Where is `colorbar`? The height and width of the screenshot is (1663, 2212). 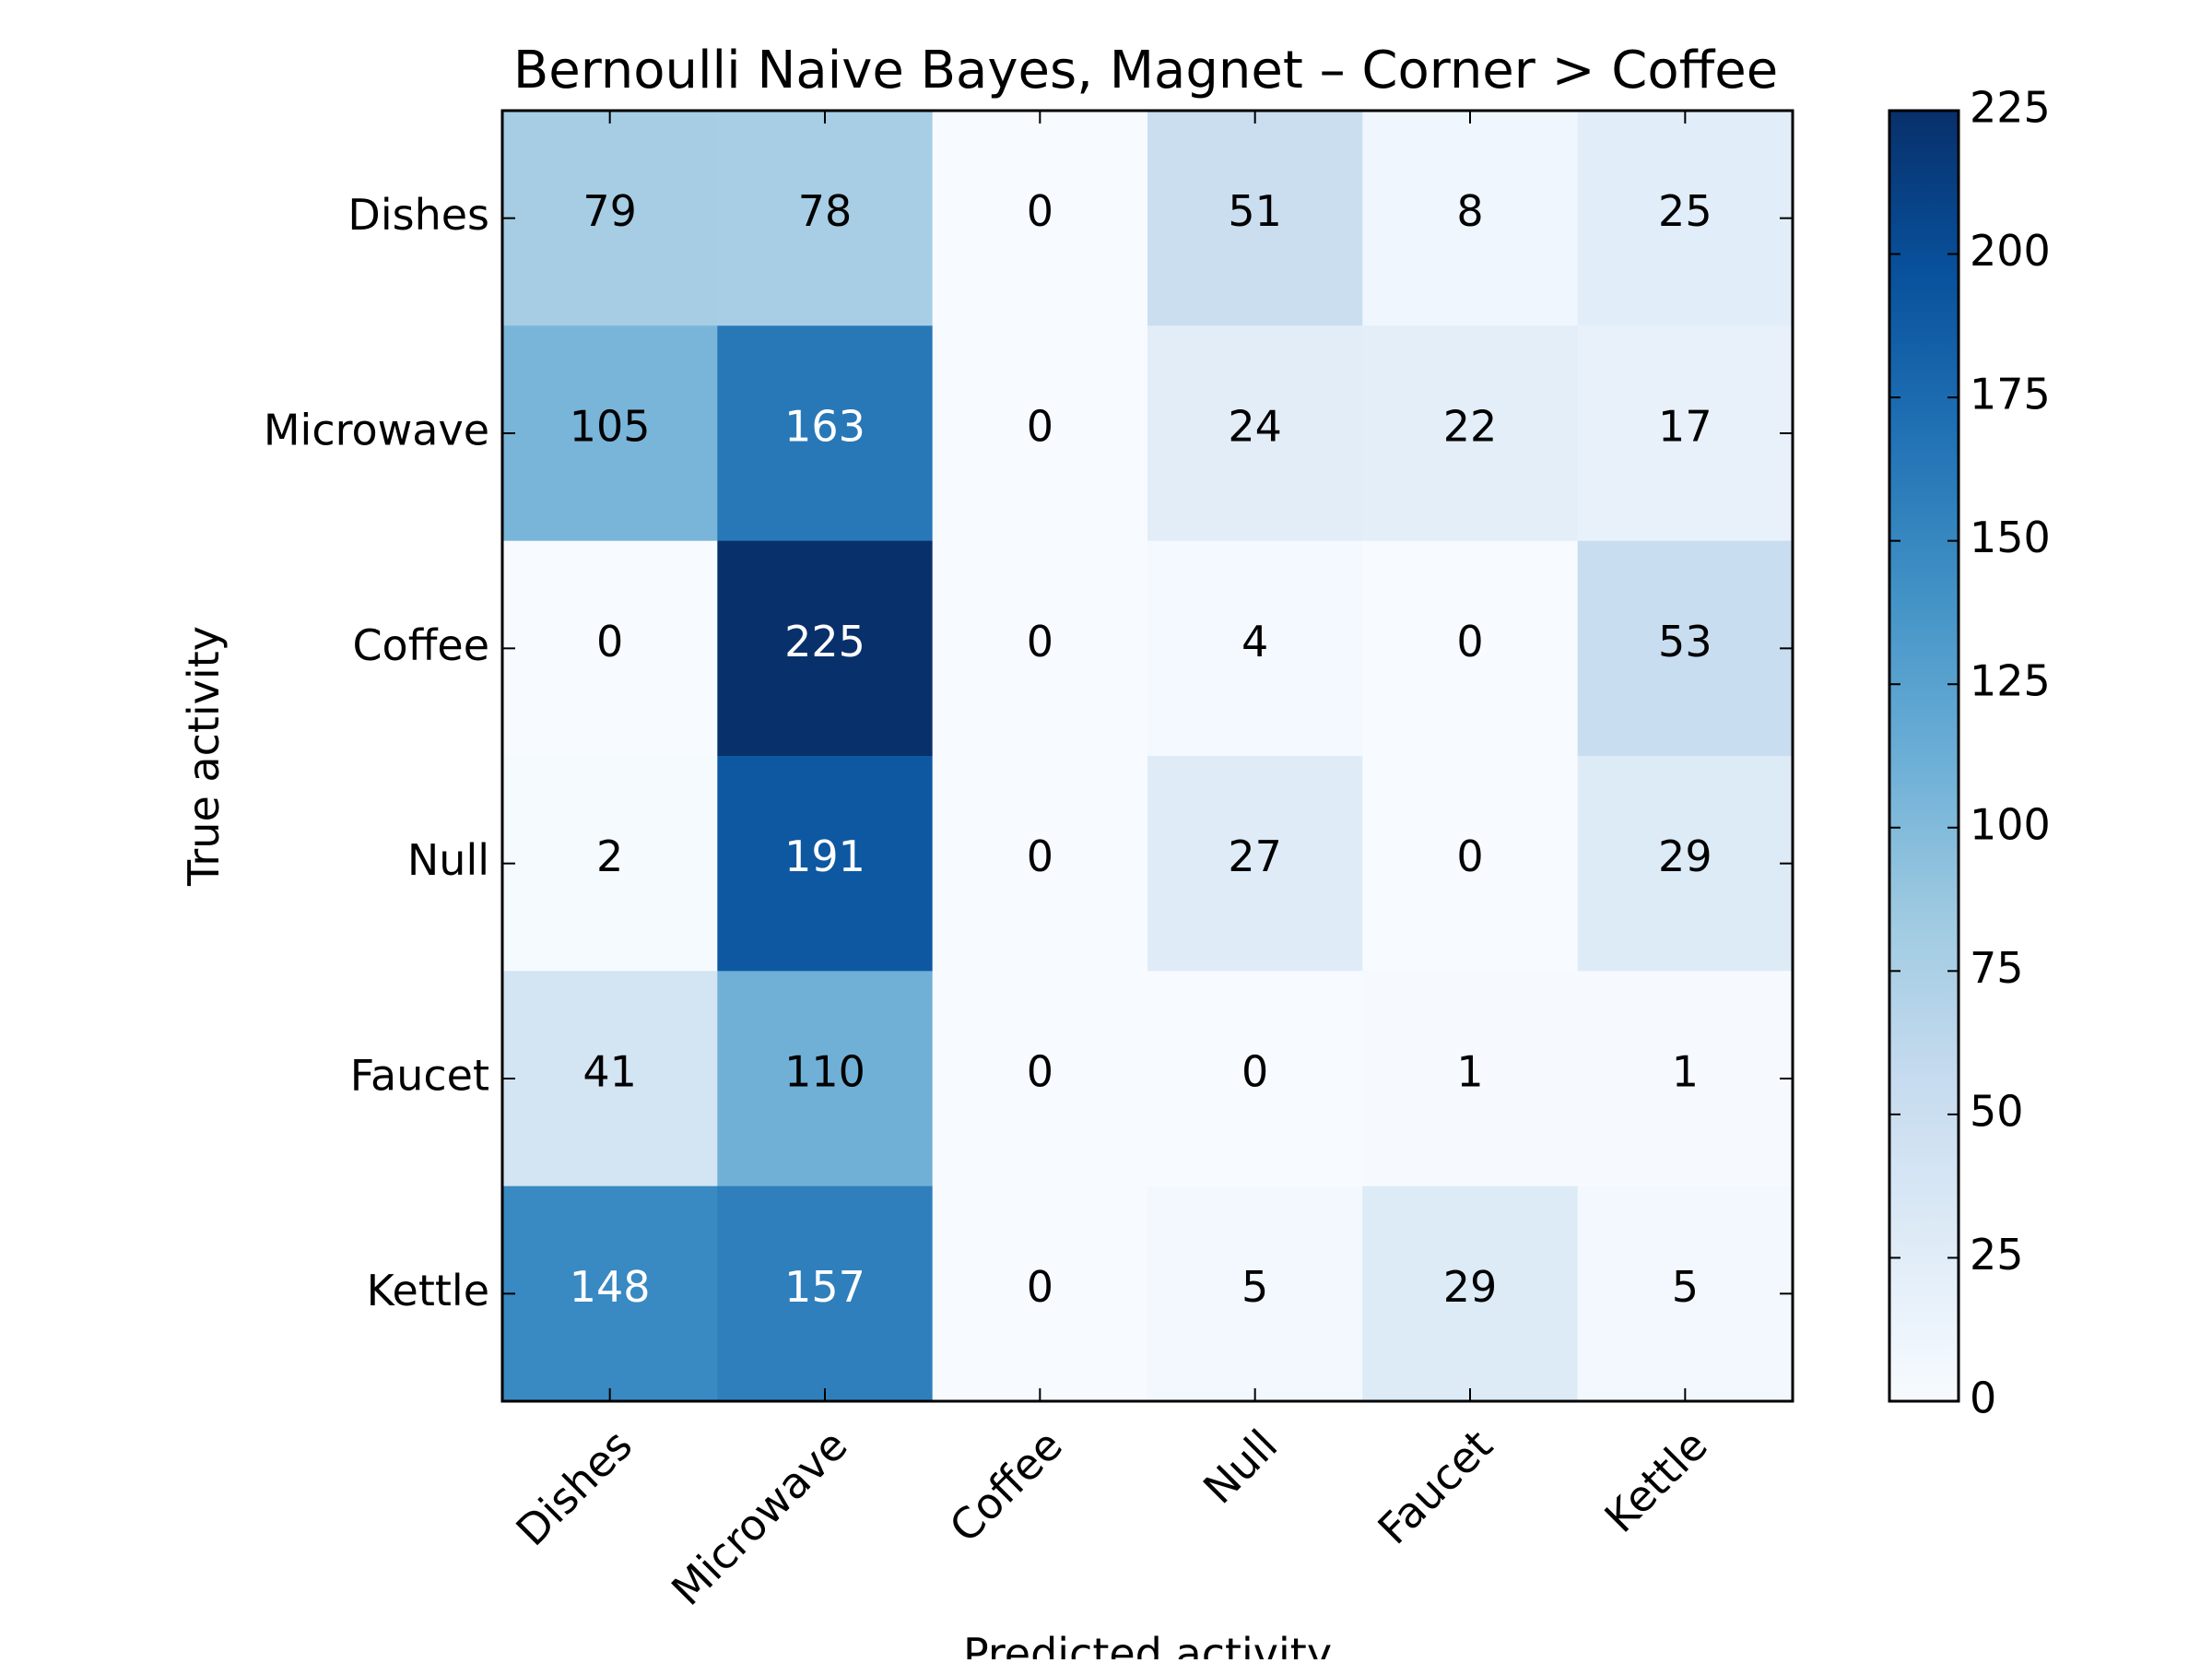
colorbar is located at coordinates (1924, 756).